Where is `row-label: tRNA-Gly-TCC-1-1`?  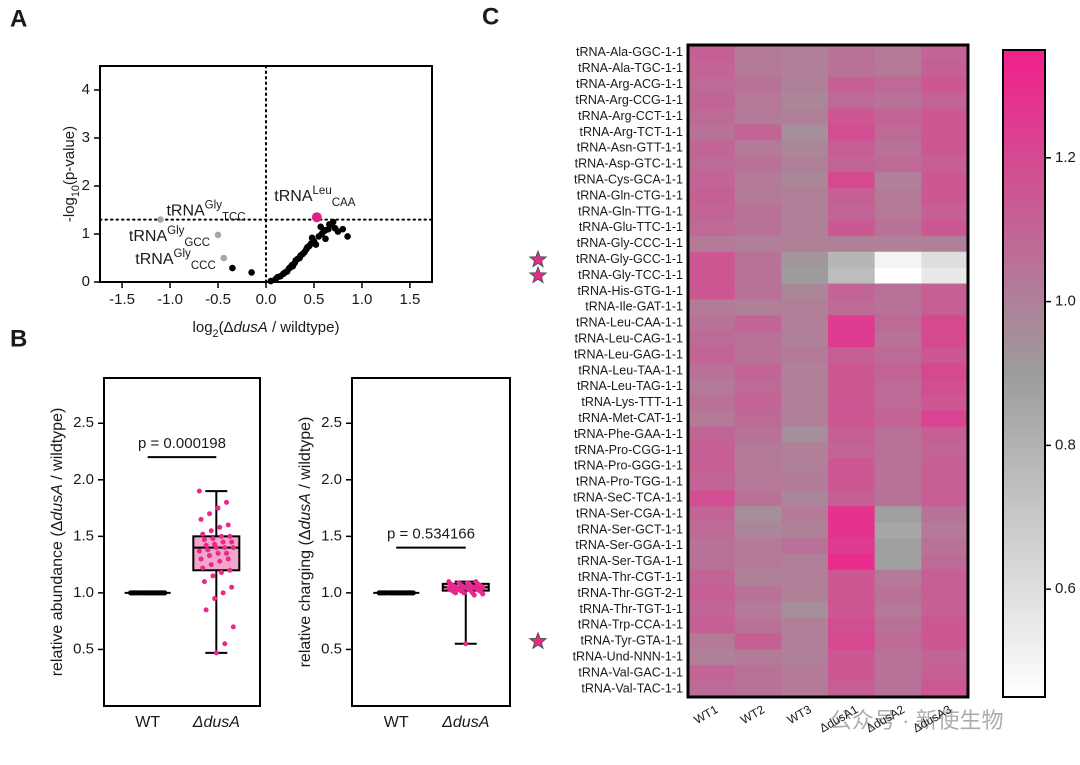
row-label: tRNA-Gly-TCC-1-1 is located at coordinates (630, 275).